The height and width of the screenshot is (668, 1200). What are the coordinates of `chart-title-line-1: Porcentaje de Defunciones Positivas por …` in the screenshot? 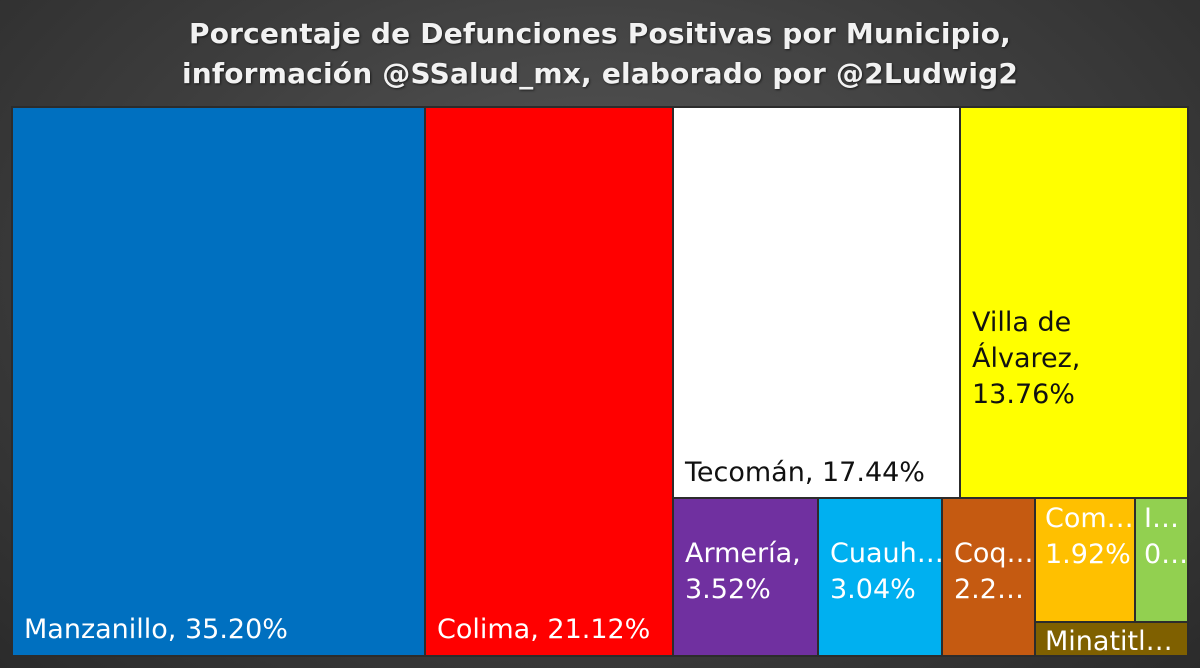 It's located at (600, 33).